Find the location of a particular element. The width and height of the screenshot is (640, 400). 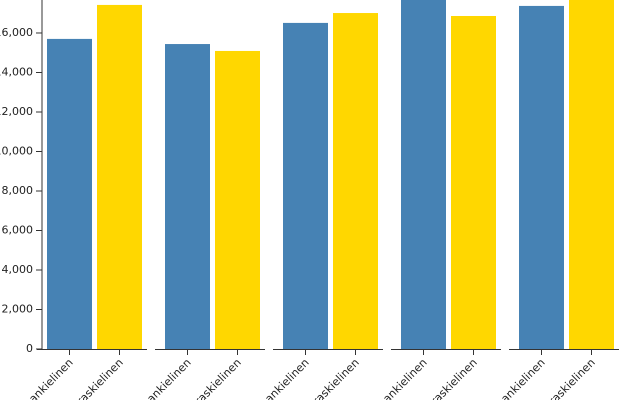

y-tick-label: 6,000 is located at coordinates (18, 229).